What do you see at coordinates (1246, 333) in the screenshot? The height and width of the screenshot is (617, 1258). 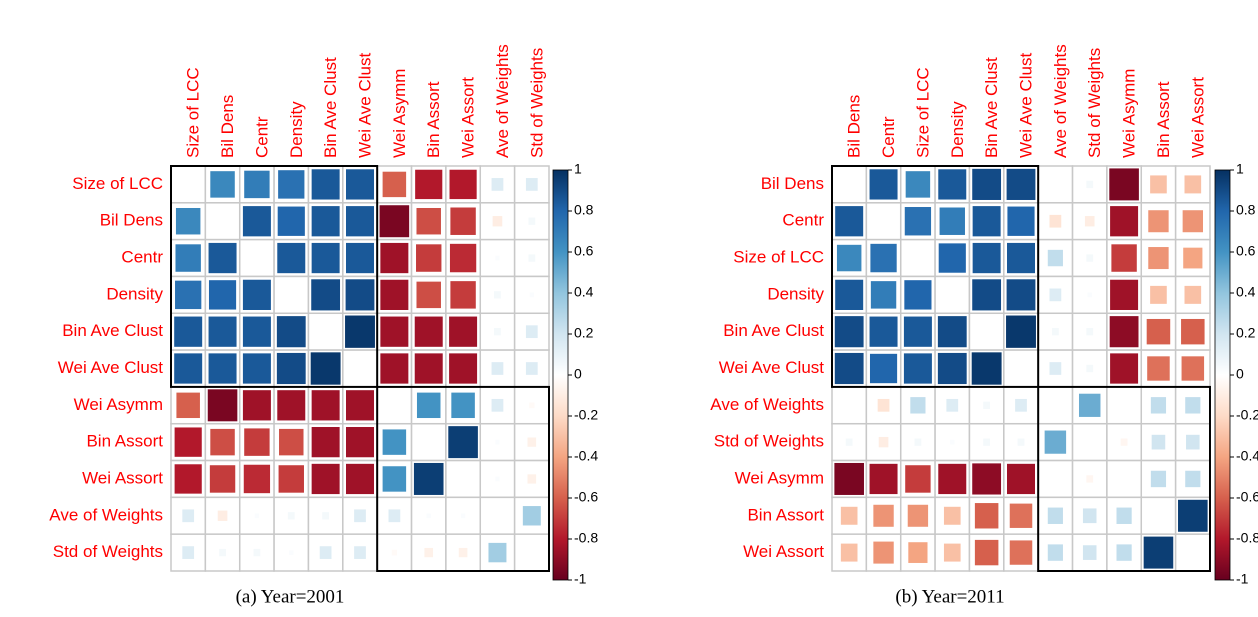 I see `colorbar-tick-label: 0.2` at bounding box center [1246, 333].